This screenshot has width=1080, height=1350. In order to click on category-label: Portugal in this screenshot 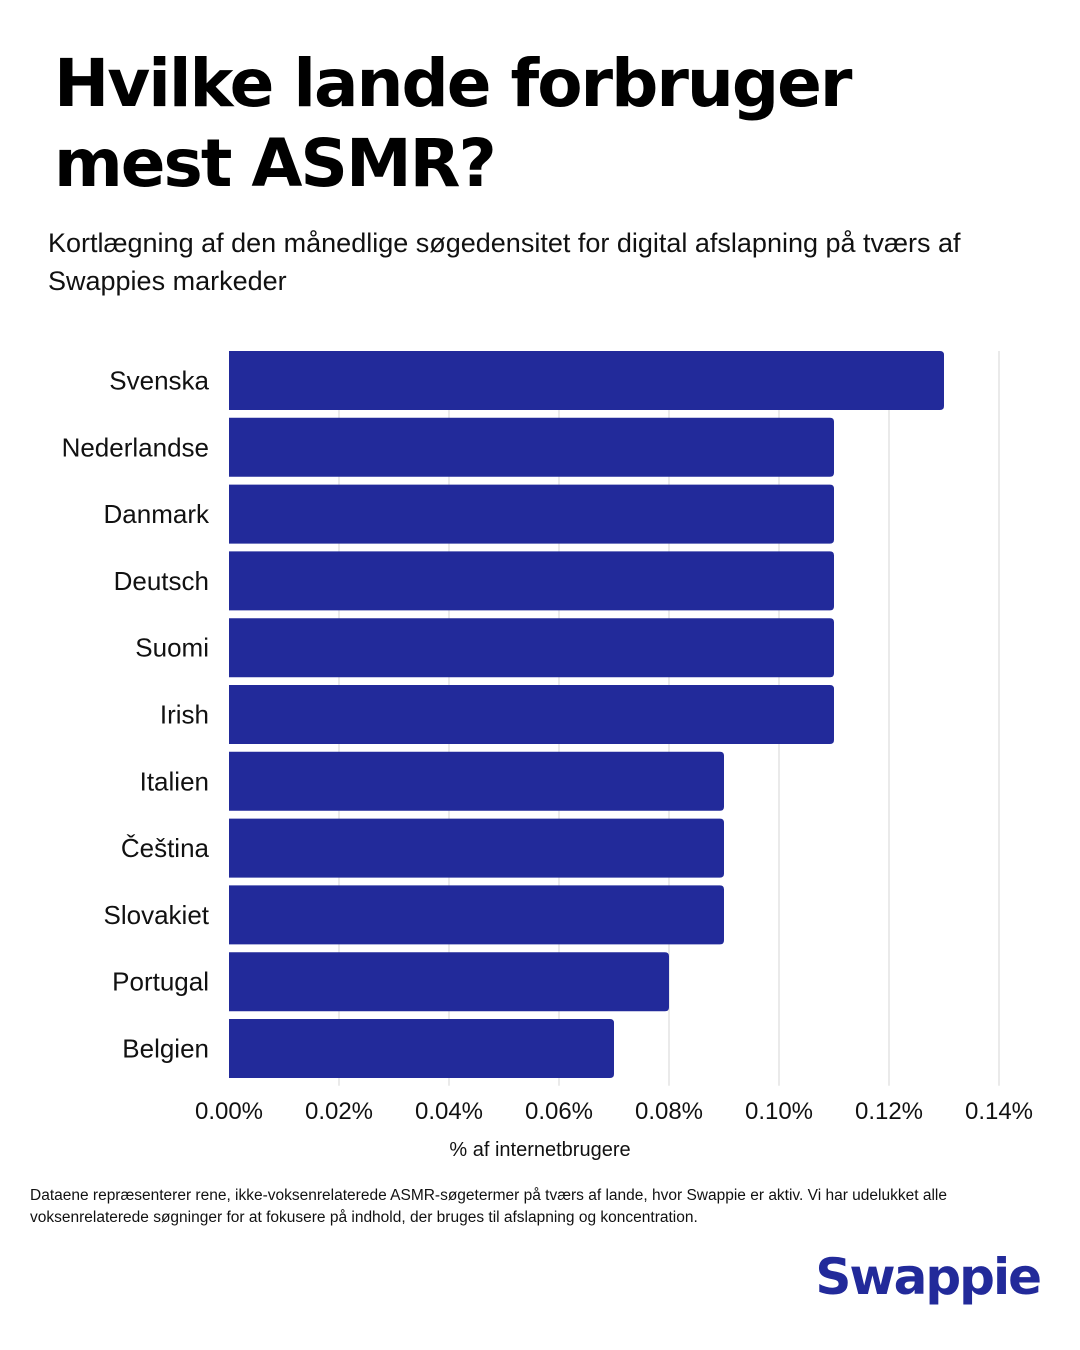, I will do `click(160, 982)`.